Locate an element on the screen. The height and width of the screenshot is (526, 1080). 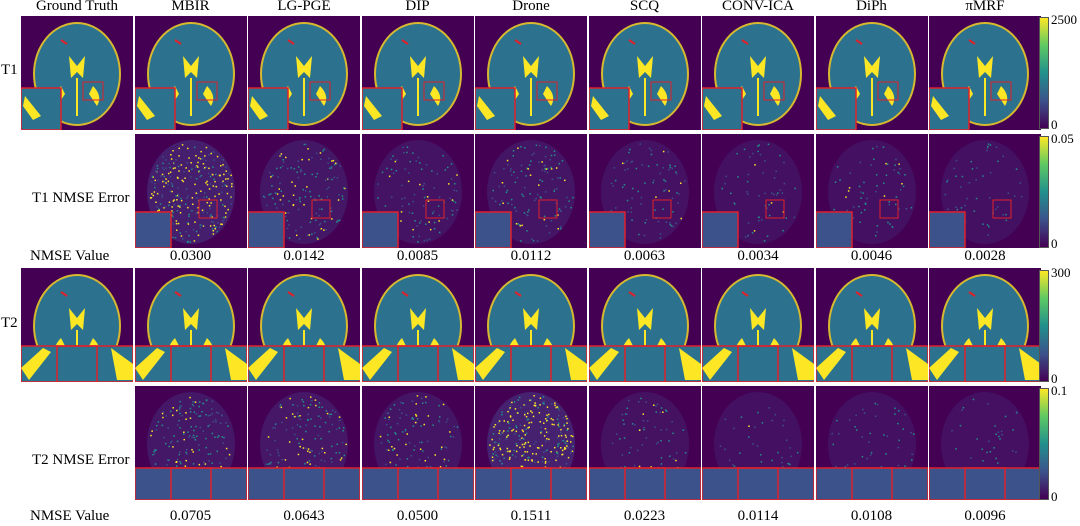
nmse-value: 0.0108 is located at coordinates (871, 516).